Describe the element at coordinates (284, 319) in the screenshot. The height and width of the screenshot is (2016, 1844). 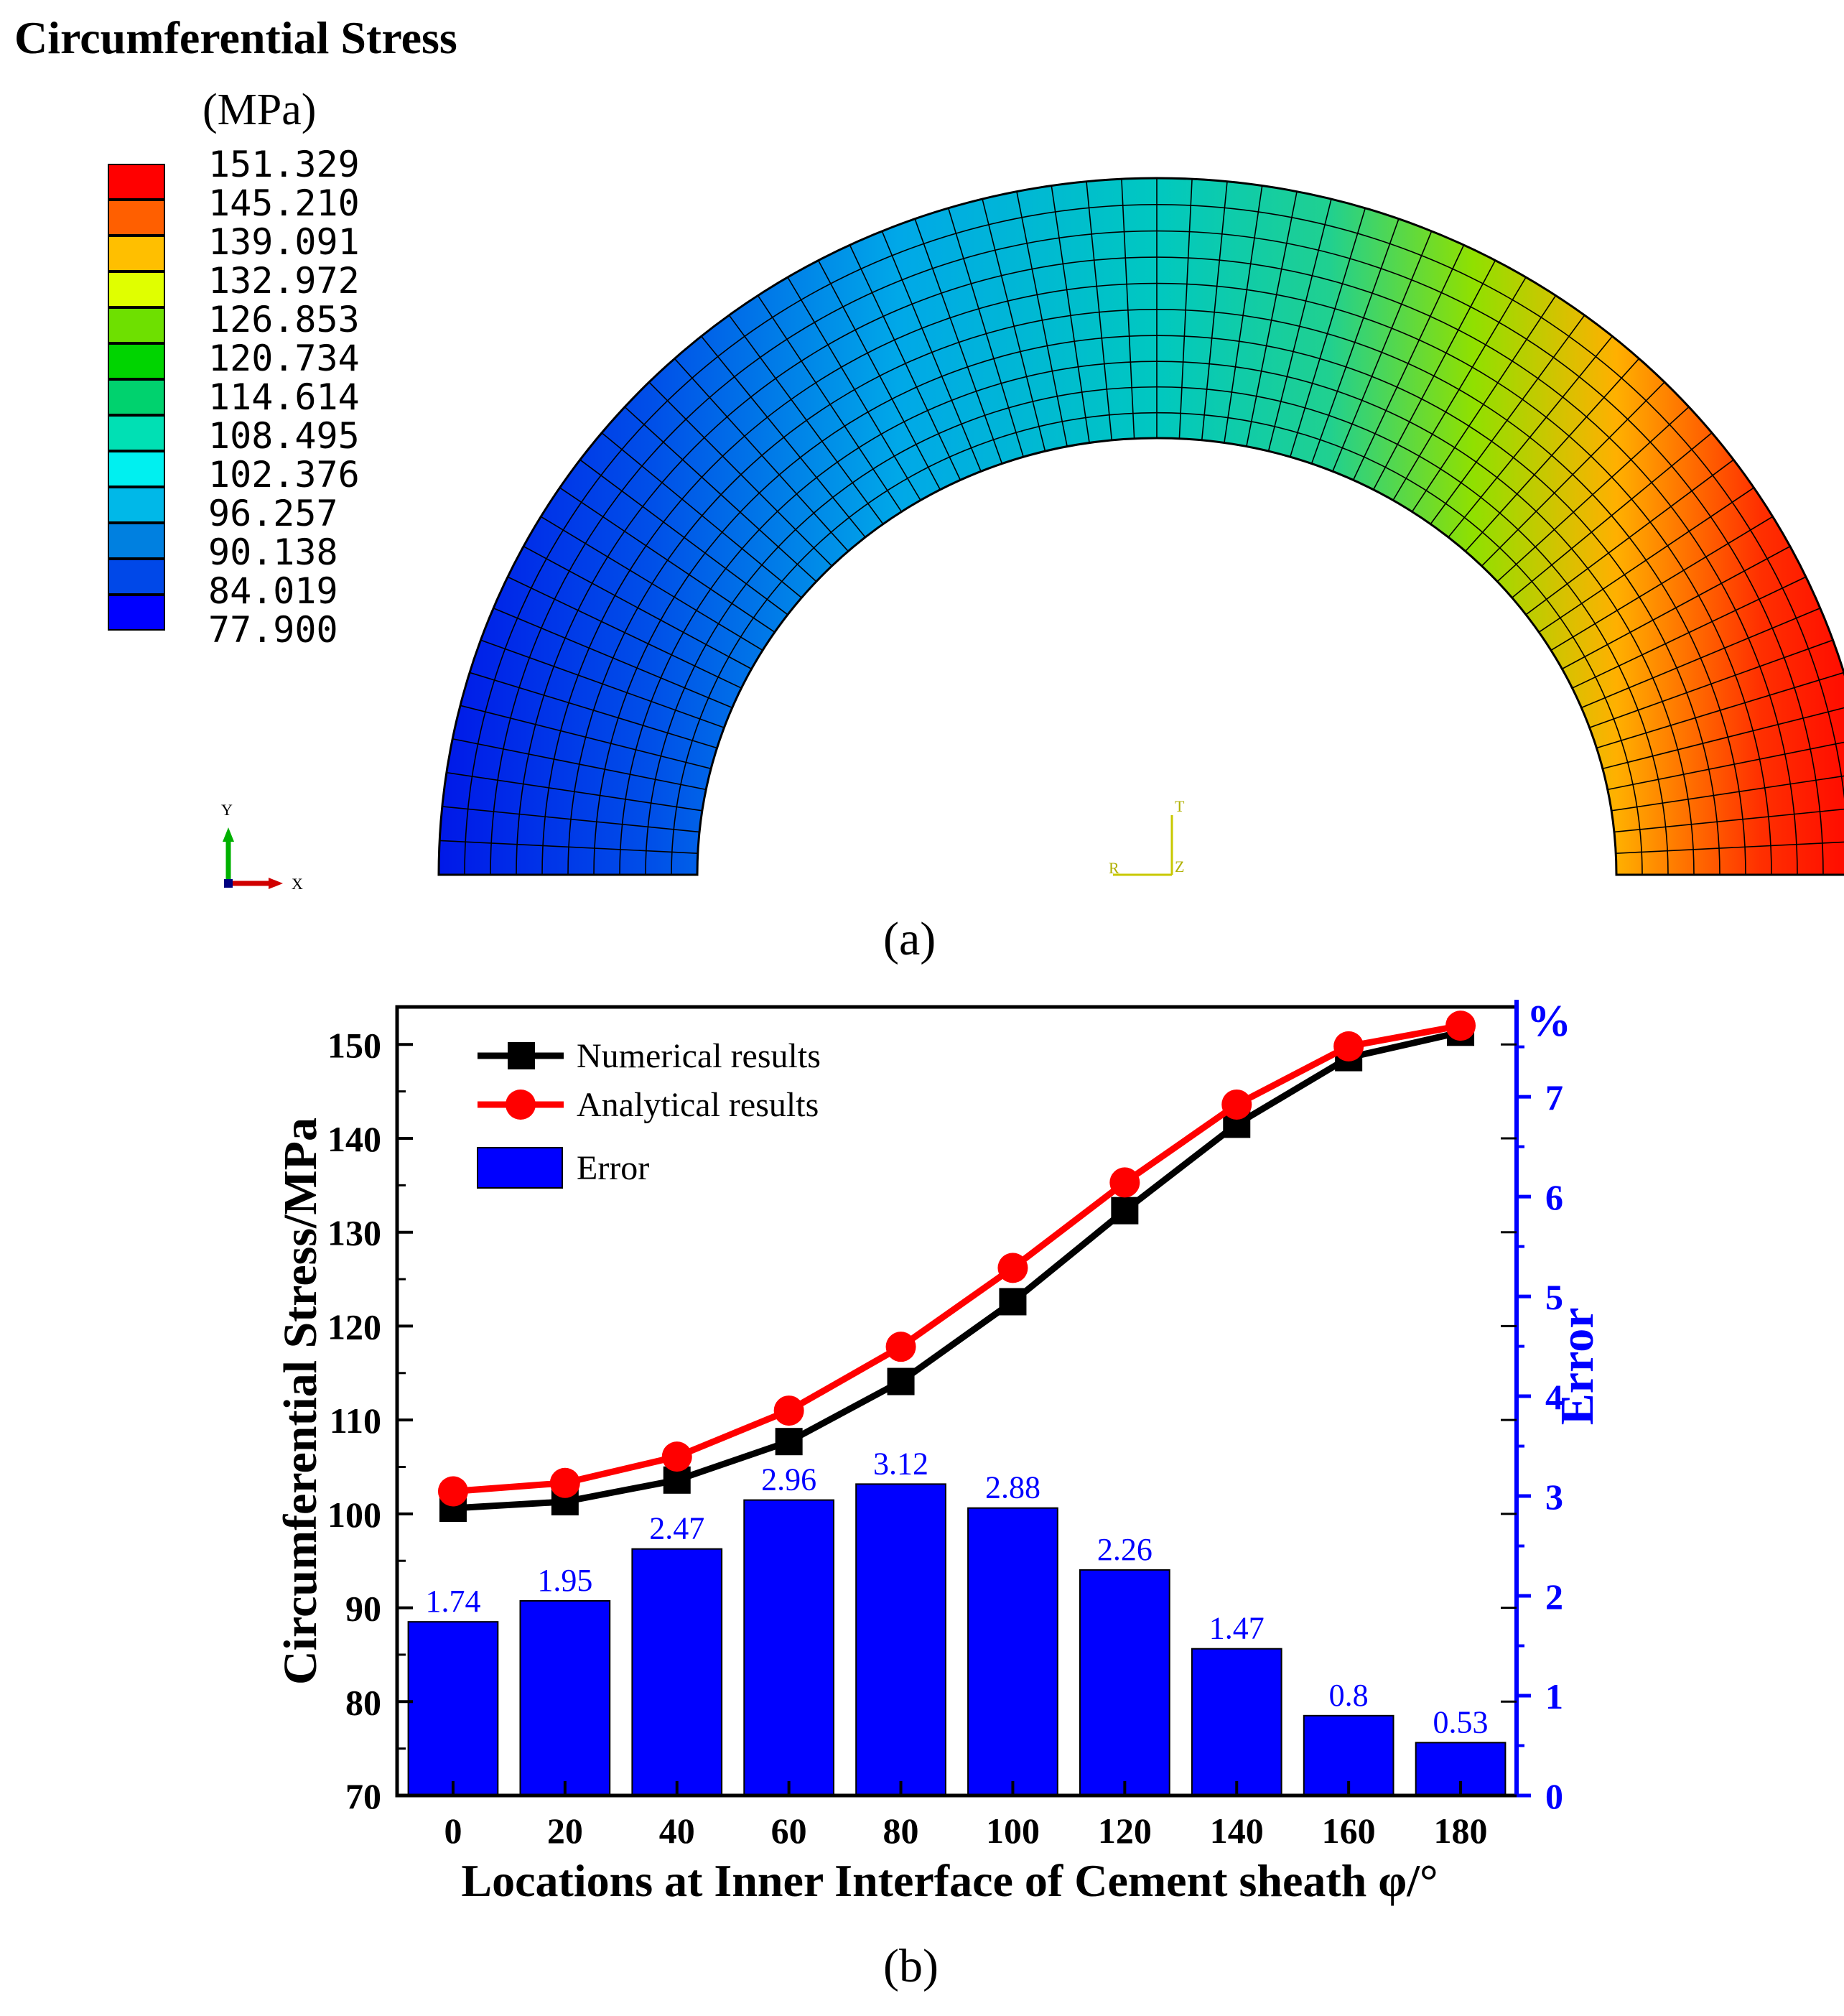
I see `legend-value-label: 126.853` at that location.